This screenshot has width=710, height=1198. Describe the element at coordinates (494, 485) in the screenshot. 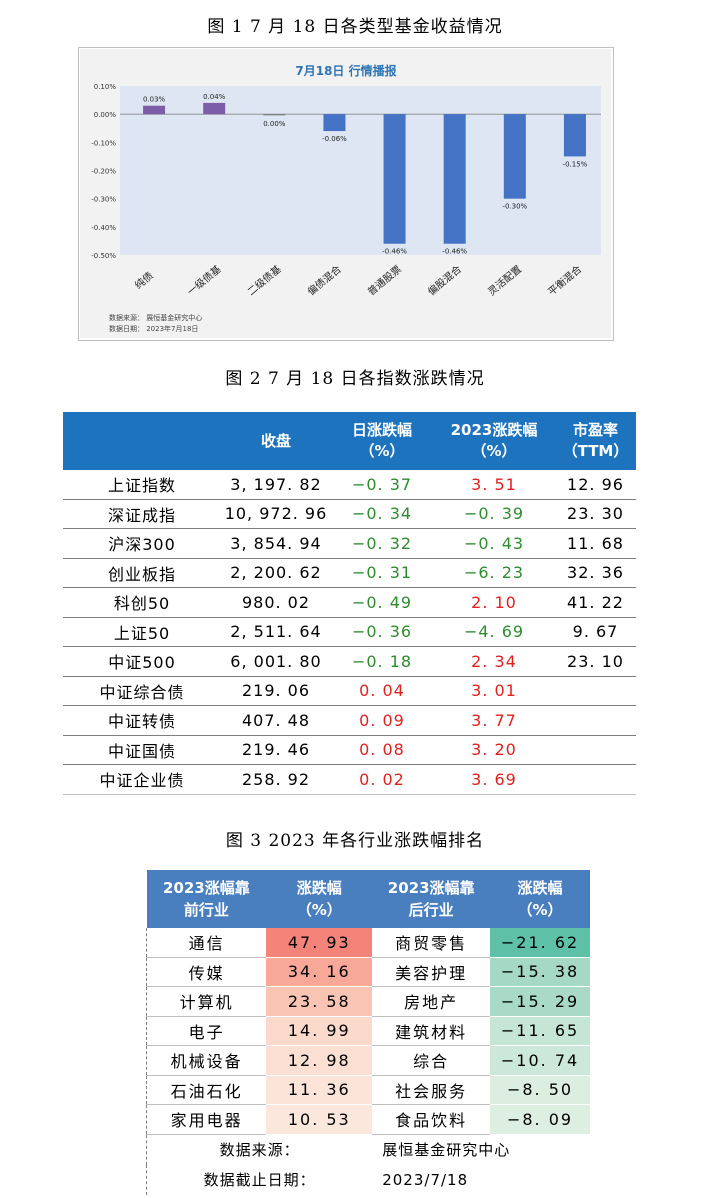

I see `index-ytd-change: 3. 51` at that location.